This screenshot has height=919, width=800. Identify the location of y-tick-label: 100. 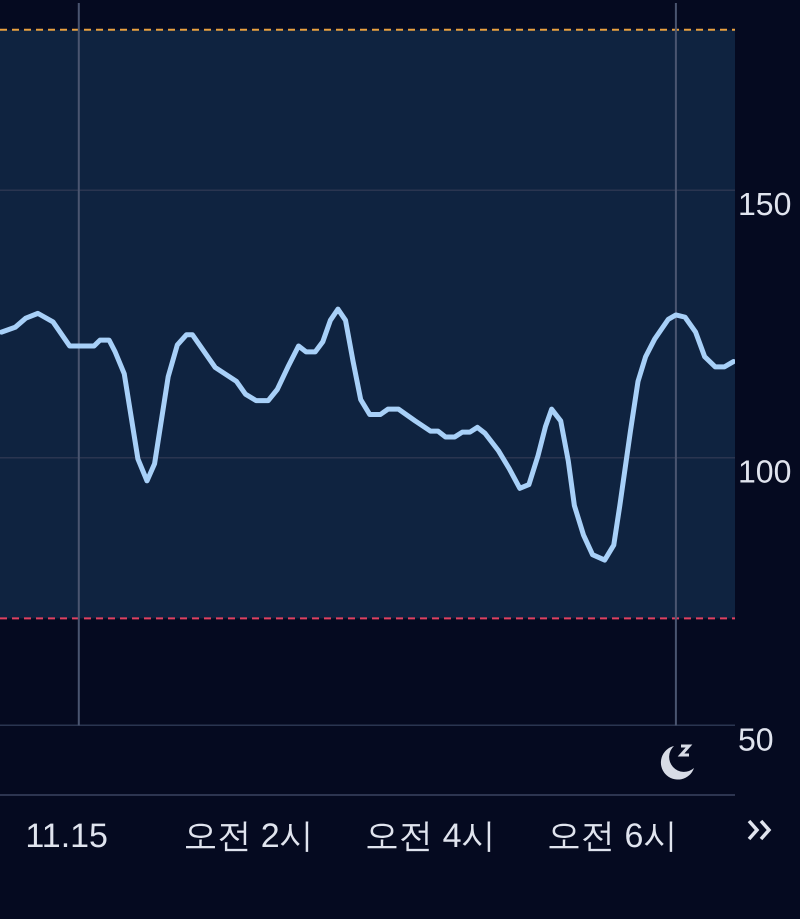
(765, 472).